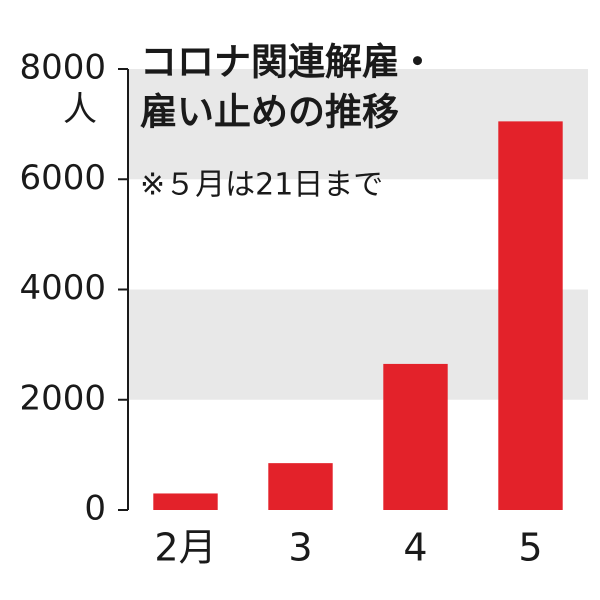 The image size is (600, 600). Describe the element at coordinates (269, 112) in the screenshot. I see `chart-title: 雇い止めの推移` at that location.